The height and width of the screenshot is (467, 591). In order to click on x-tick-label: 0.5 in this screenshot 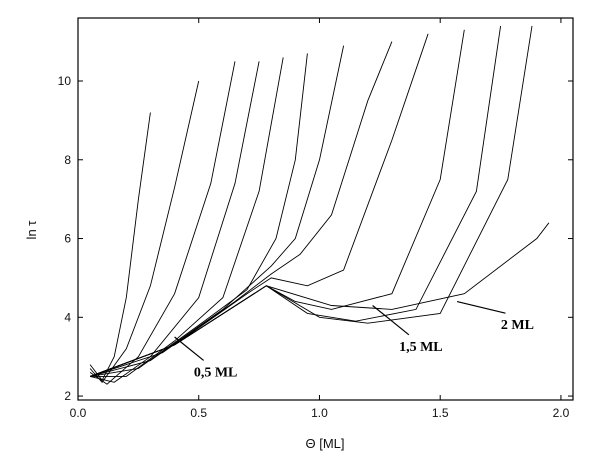, I will do `click(198, 413)`.